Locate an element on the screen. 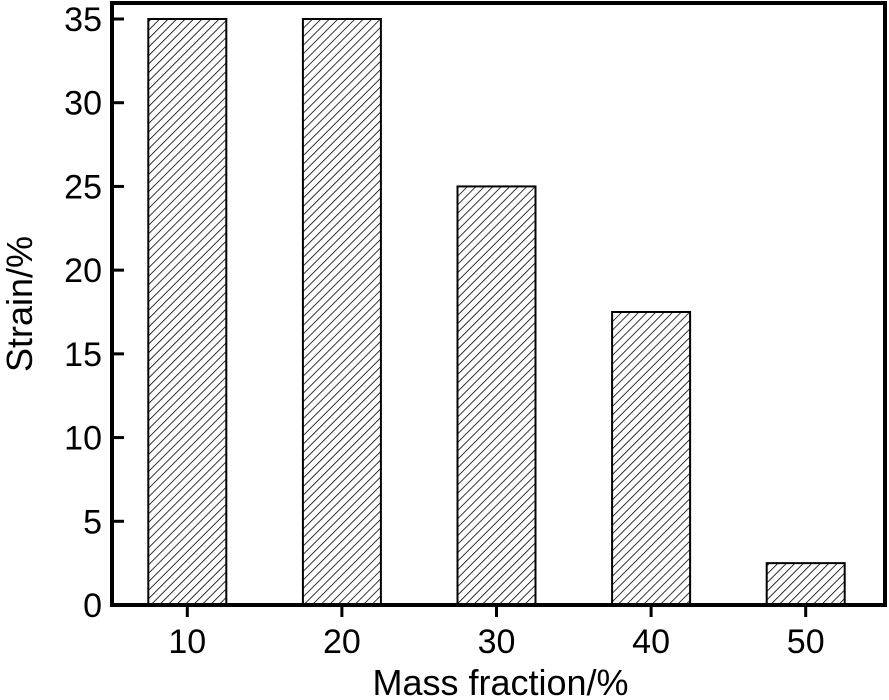 This screenshot has width=889, height=700. y-tick-label: 5 is located at coordinates (92, 522).